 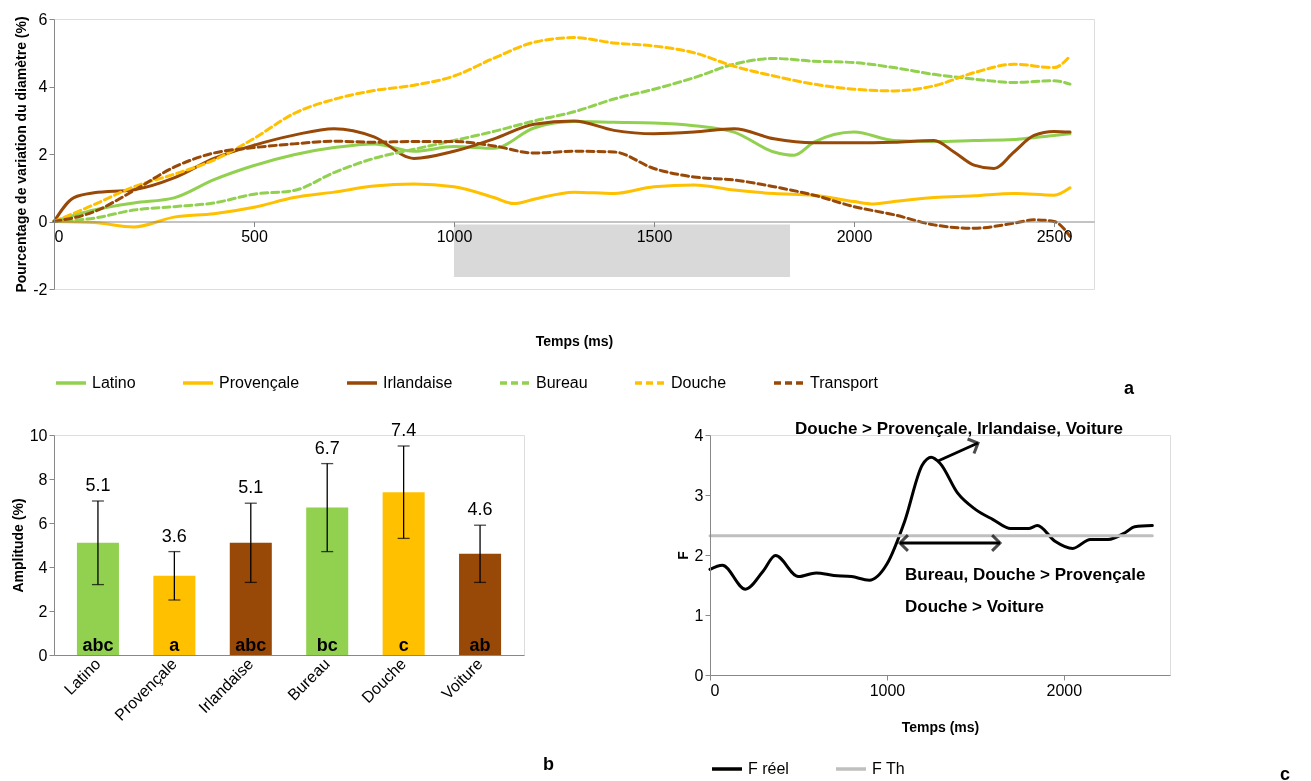 What do you see at coordinates (174, 535) in the screenshot?
I see `data-label: 3.6` at bounding box center [174, 535].